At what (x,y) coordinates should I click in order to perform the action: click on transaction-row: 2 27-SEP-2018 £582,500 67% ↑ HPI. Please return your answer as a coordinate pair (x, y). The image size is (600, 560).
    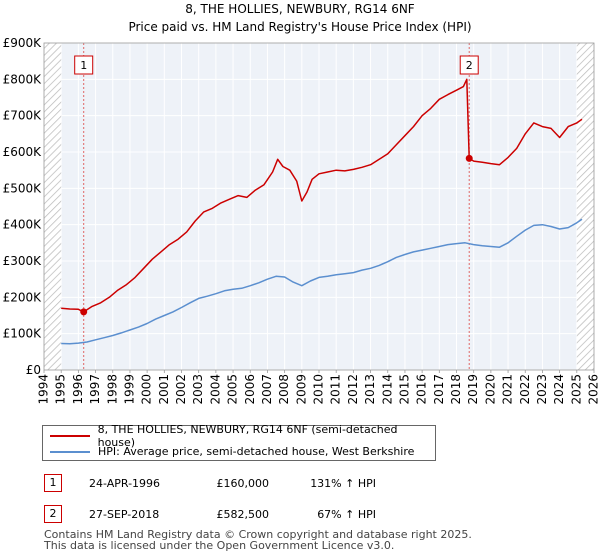
    Looking at the image, I should click on (300, 516).